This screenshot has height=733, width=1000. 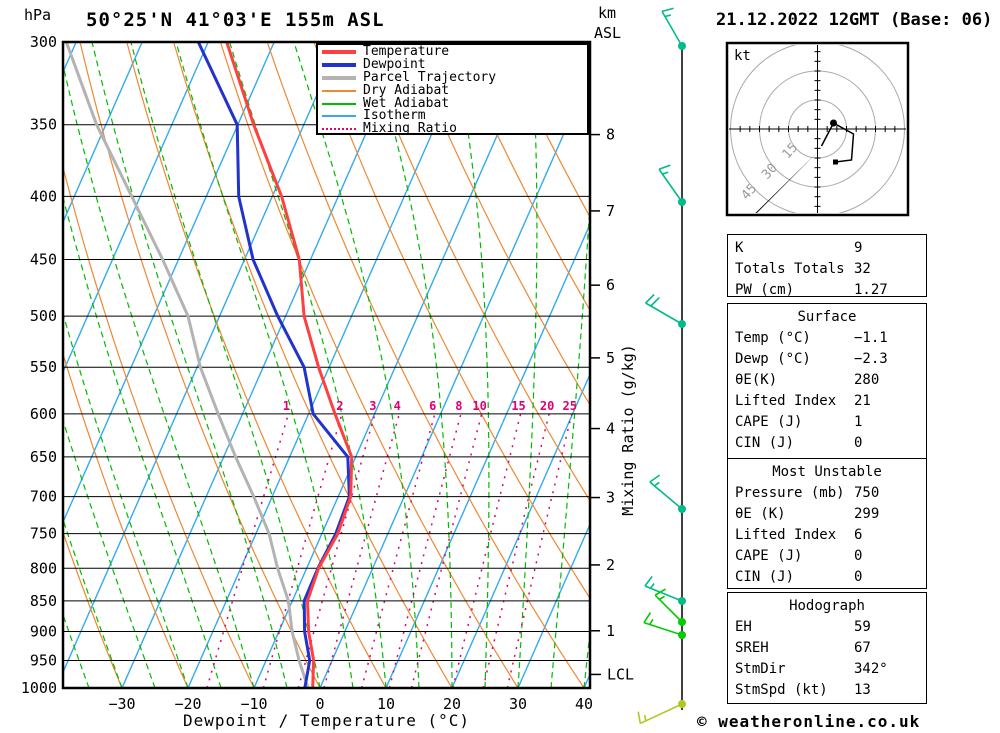 What do you see at coordinates (827, 556) in the screenshot?
I see `table-row: CAPE (J) 0` at bounding box center [827, 556].